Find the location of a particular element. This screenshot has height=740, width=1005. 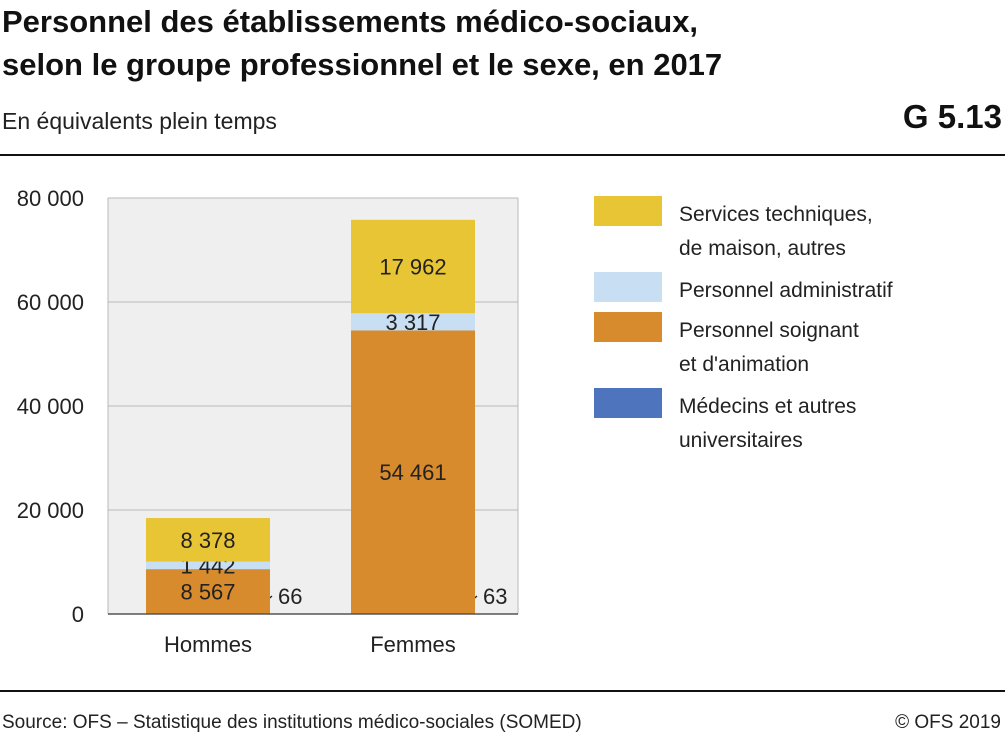

chart-subtitle: En équivalents plein temps is located at coordinates (139, 121).